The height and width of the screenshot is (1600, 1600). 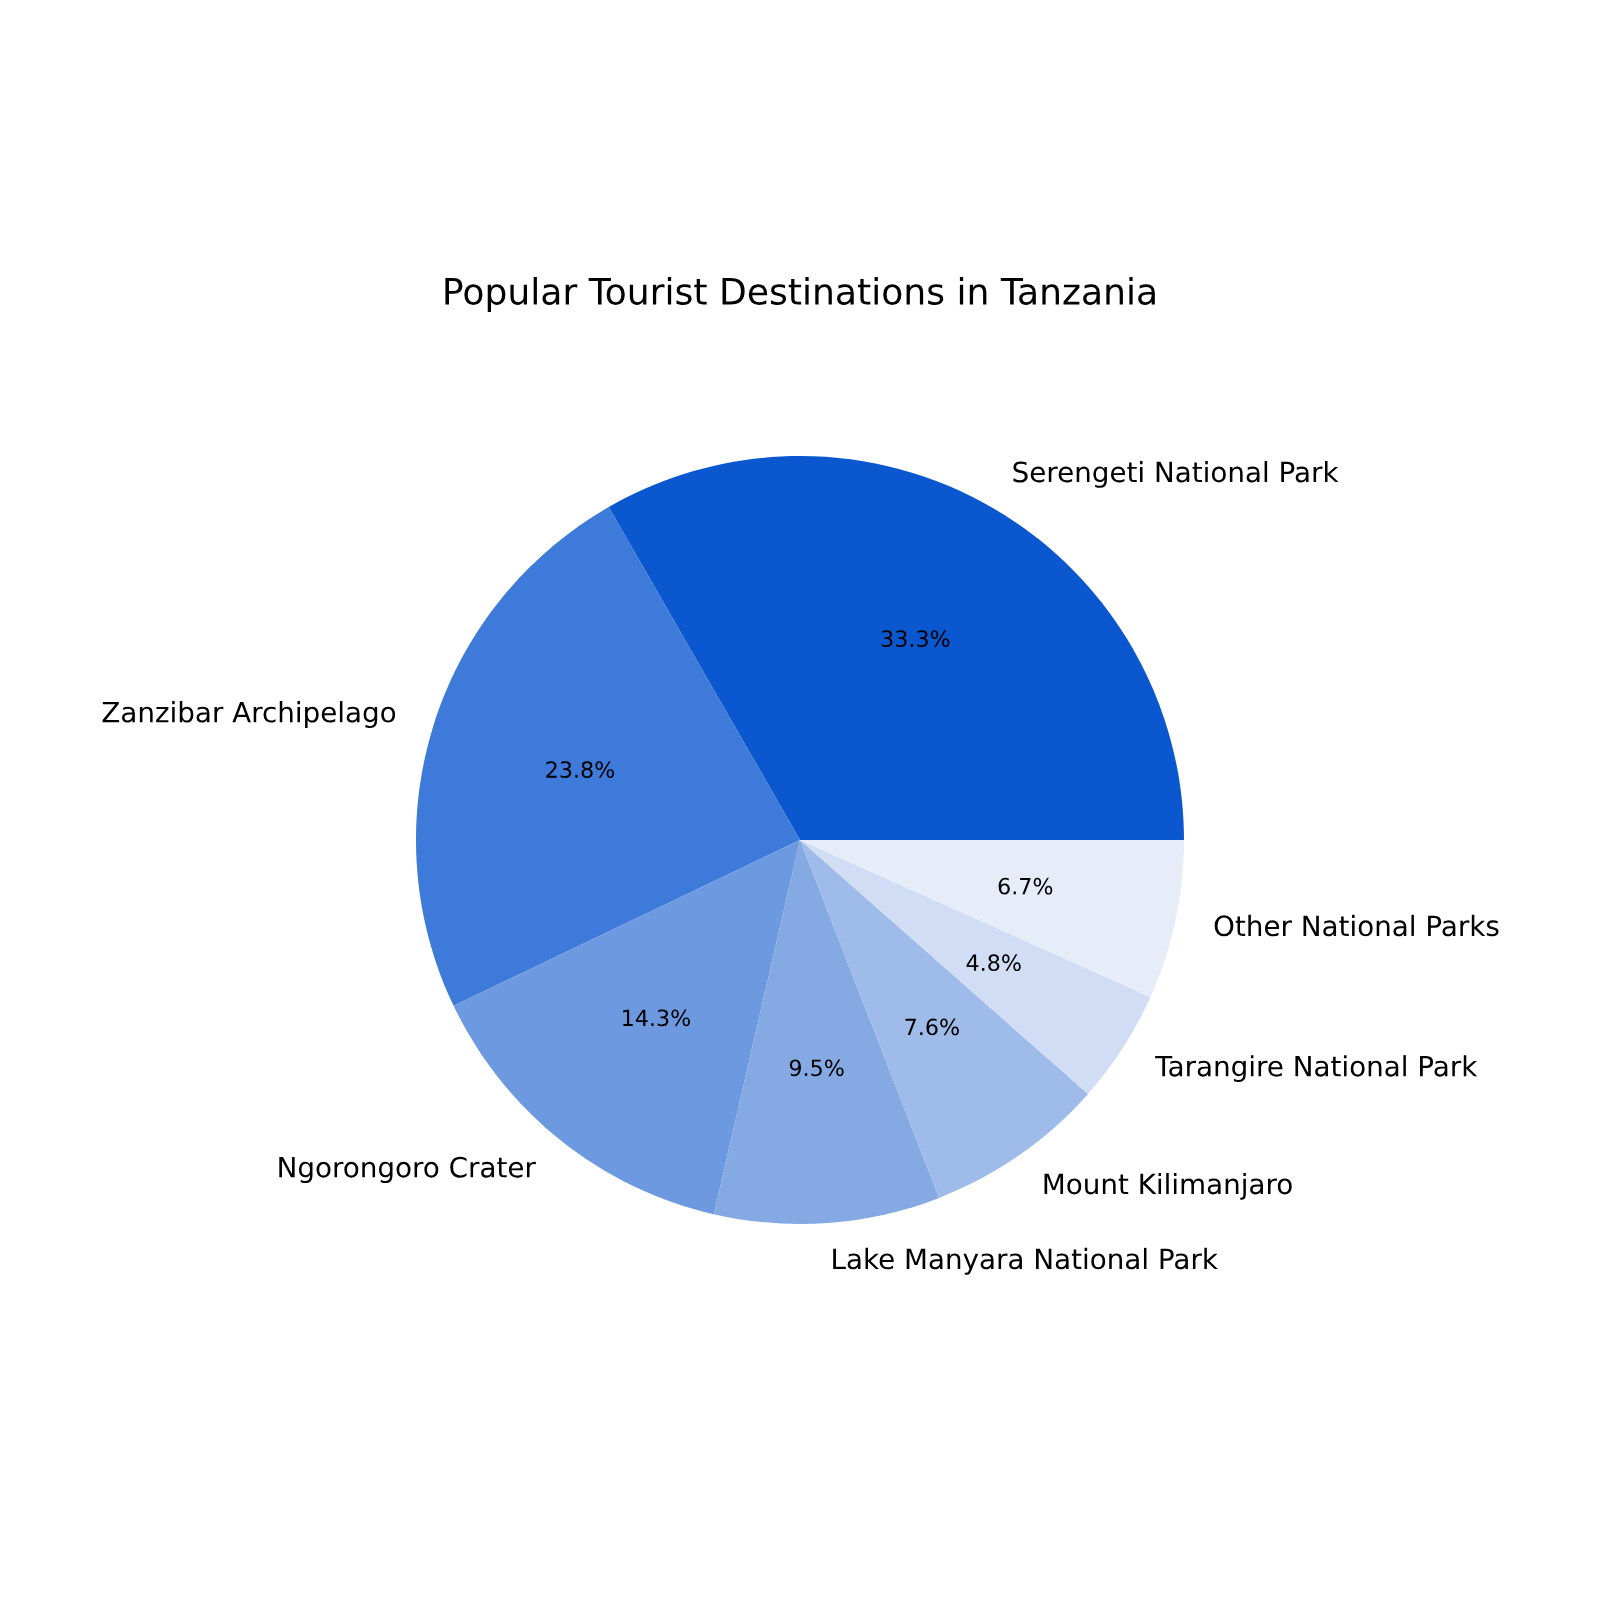 I want to click on data-label: 23.8%, so click(x=580, y=770).